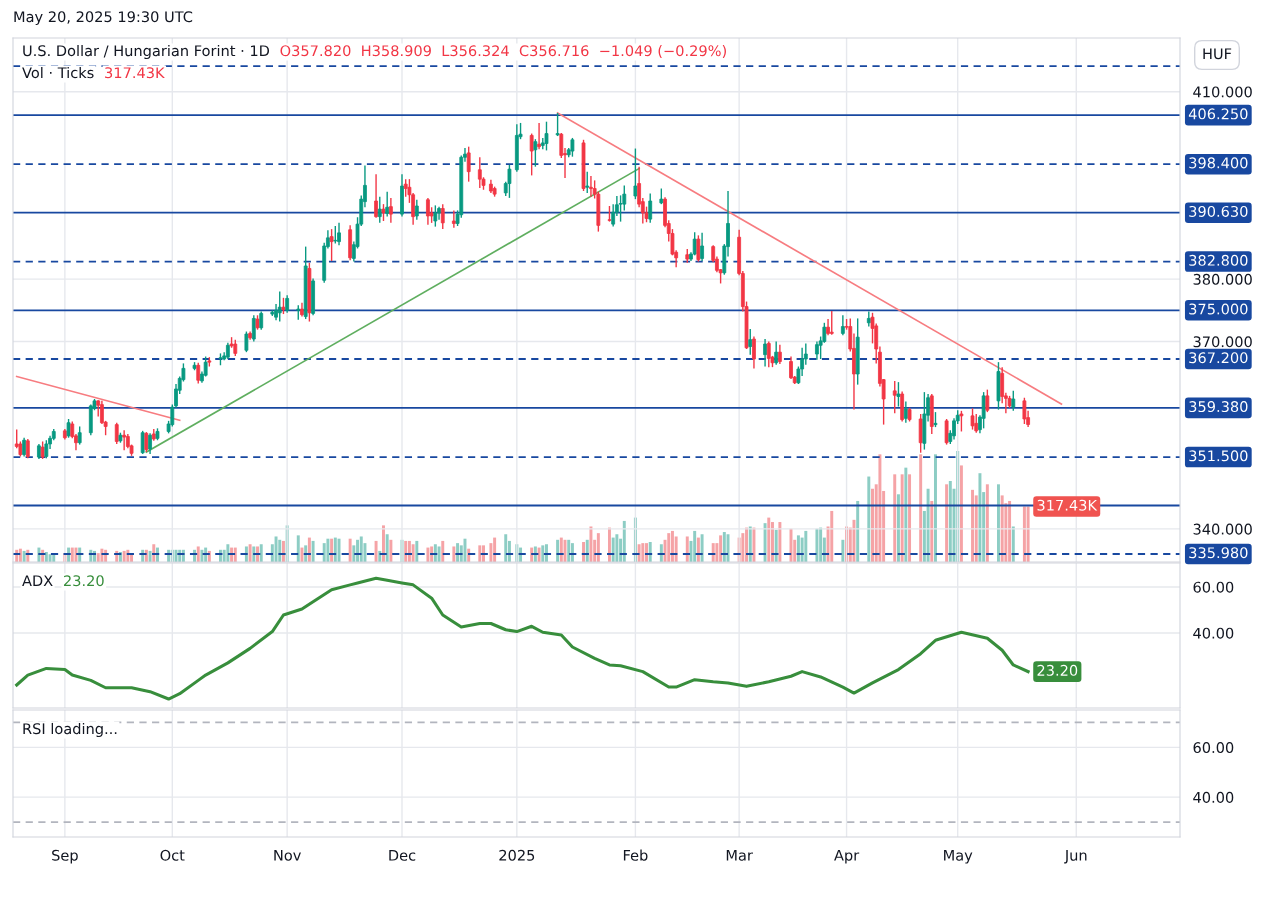 This screenshot has width=1274, height=913. What do you see at coordinates (1218, 553) in the screenshot?
I see `ref-line-label: 335.980` at bounding box center [1218, 553].